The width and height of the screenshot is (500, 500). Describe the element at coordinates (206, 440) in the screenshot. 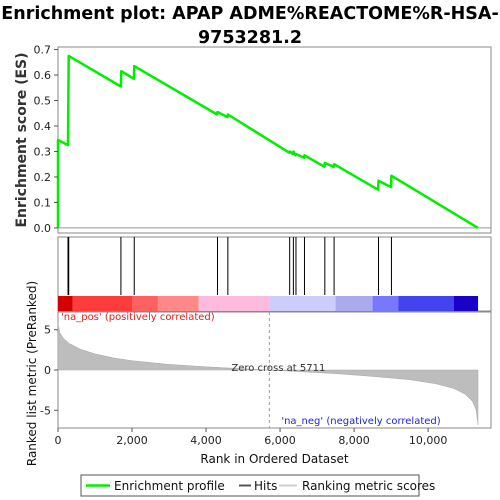

I see `x-tick-label: 4,000` at that location.